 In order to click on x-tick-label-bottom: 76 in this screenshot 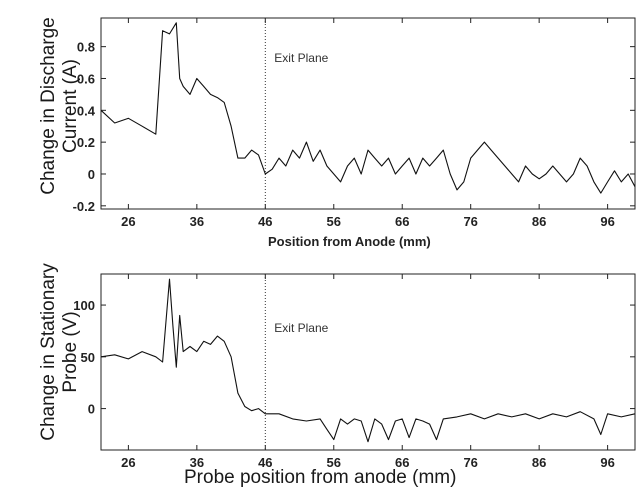, I will do `click(470, 462)`.